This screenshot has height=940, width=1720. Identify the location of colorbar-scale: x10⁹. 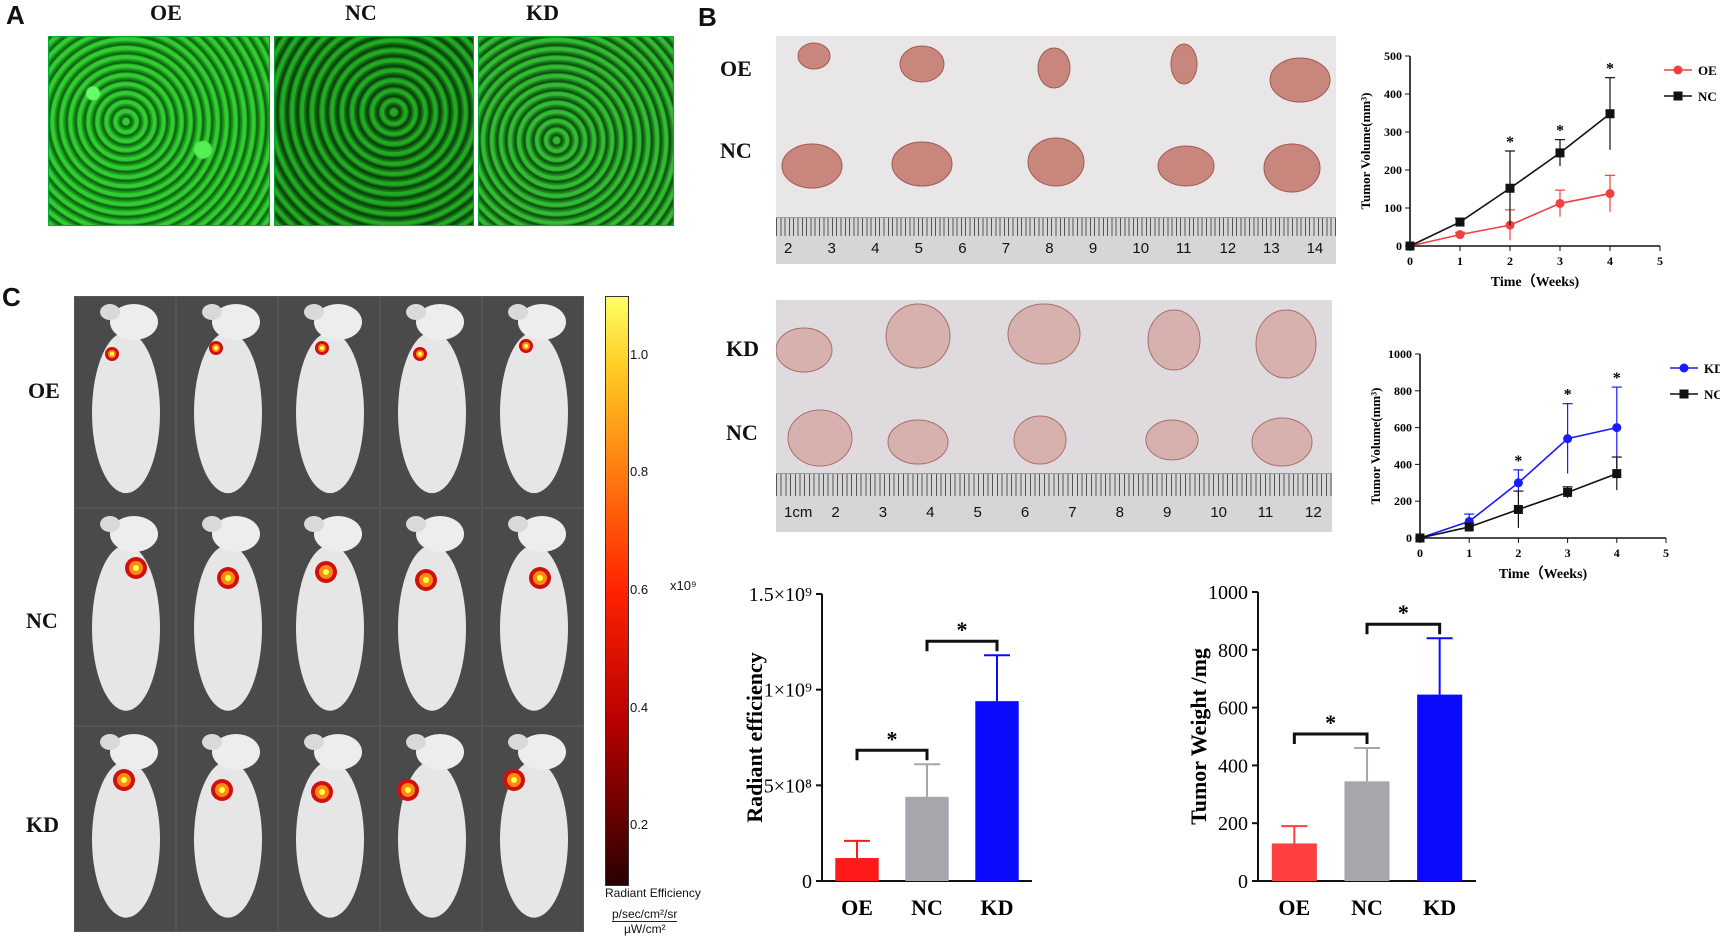
(683, 585).